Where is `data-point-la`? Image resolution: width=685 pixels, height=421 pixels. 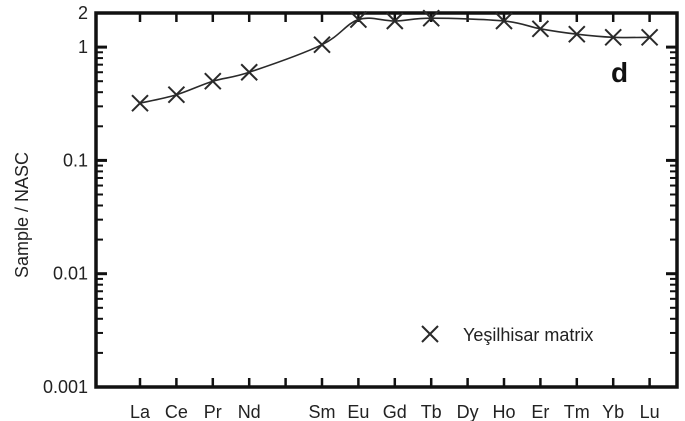
data-point-la is located at coordinates (140, 103).